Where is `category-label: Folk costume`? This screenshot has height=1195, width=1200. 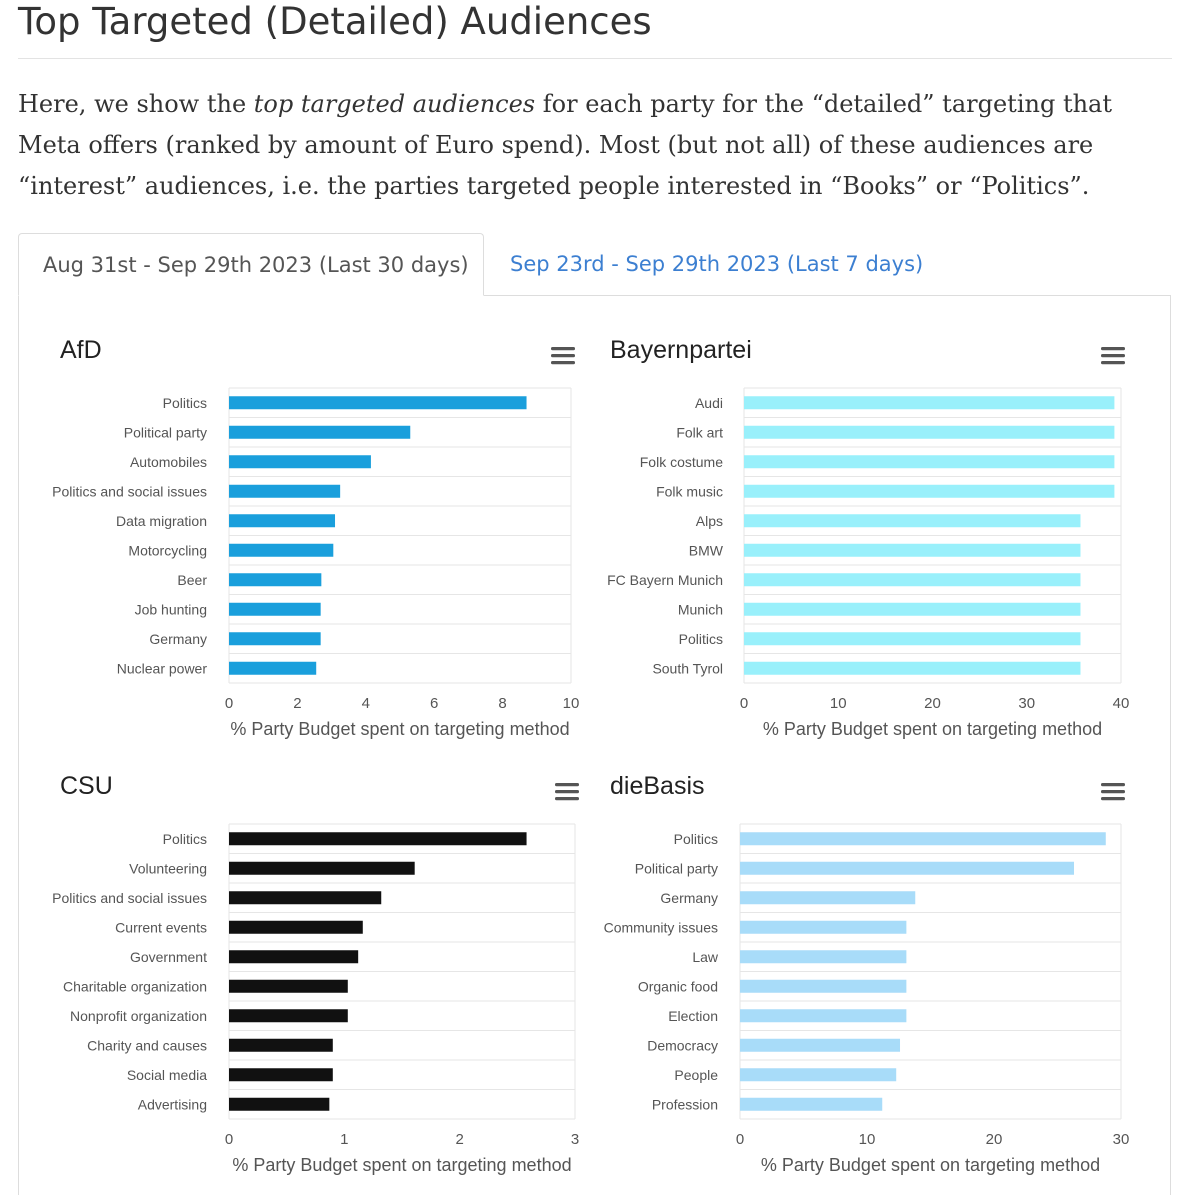 category-label: Folk costume is located at coordinates (681, 462).